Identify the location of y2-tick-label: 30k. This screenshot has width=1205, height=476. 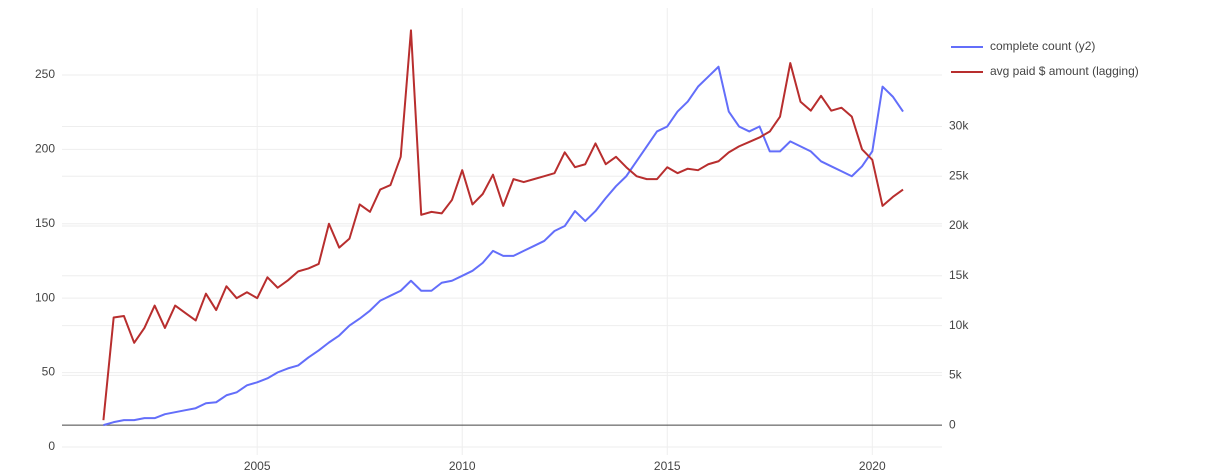
(959, 126).